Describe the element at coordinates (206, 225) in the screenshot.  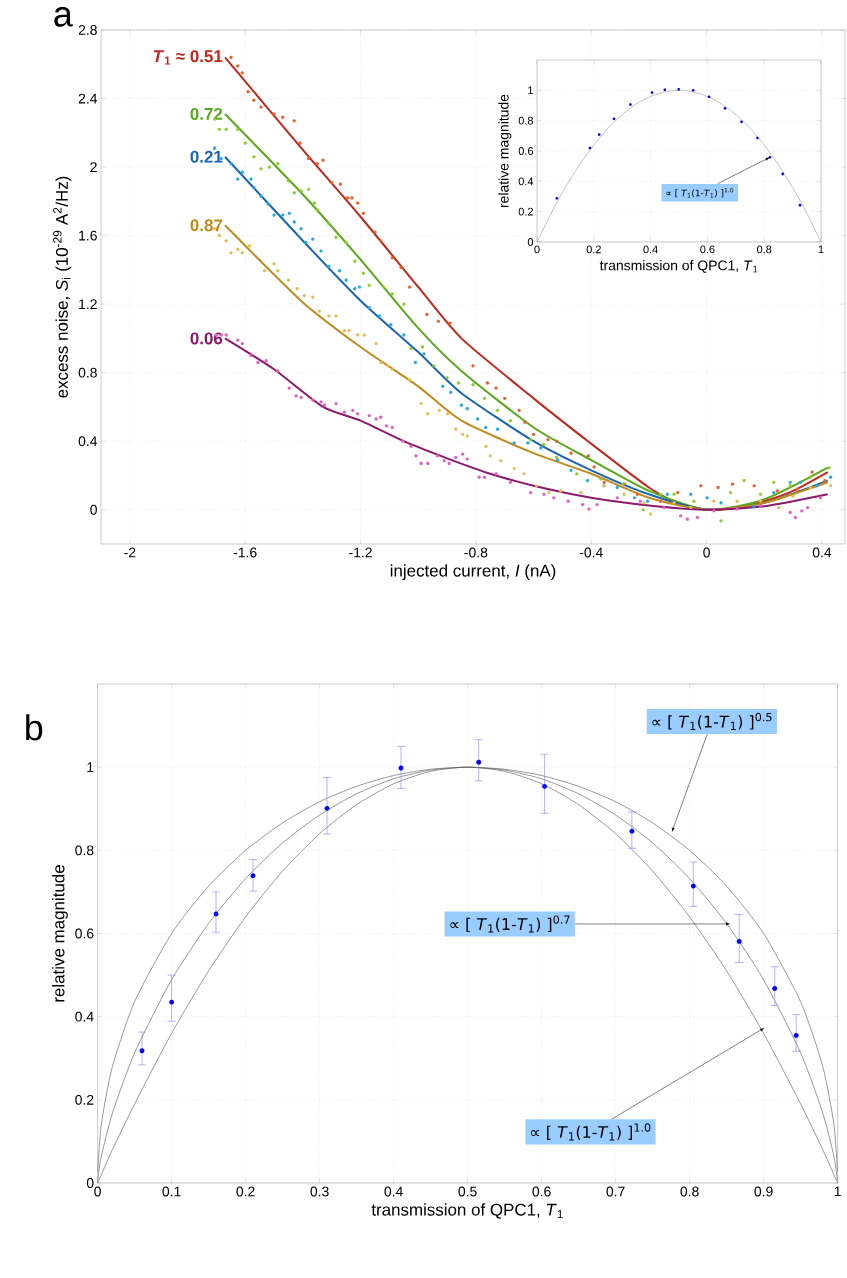
I see `series-label: 0.87` at that location.